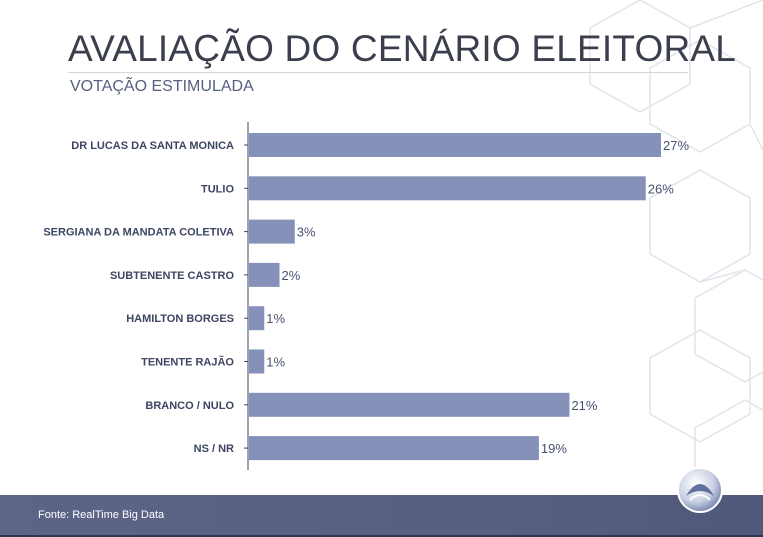 This screenshot has height=537, width=763. I want to click on bar-value-label: 26%, so click(661, 188).